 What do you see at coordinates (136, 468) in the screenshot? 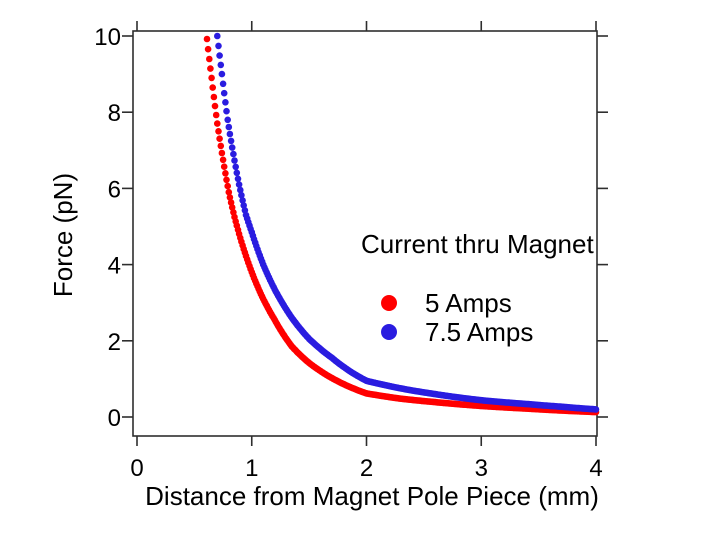
I see `x-tick-label: 0` at bounding box center [136, 468].